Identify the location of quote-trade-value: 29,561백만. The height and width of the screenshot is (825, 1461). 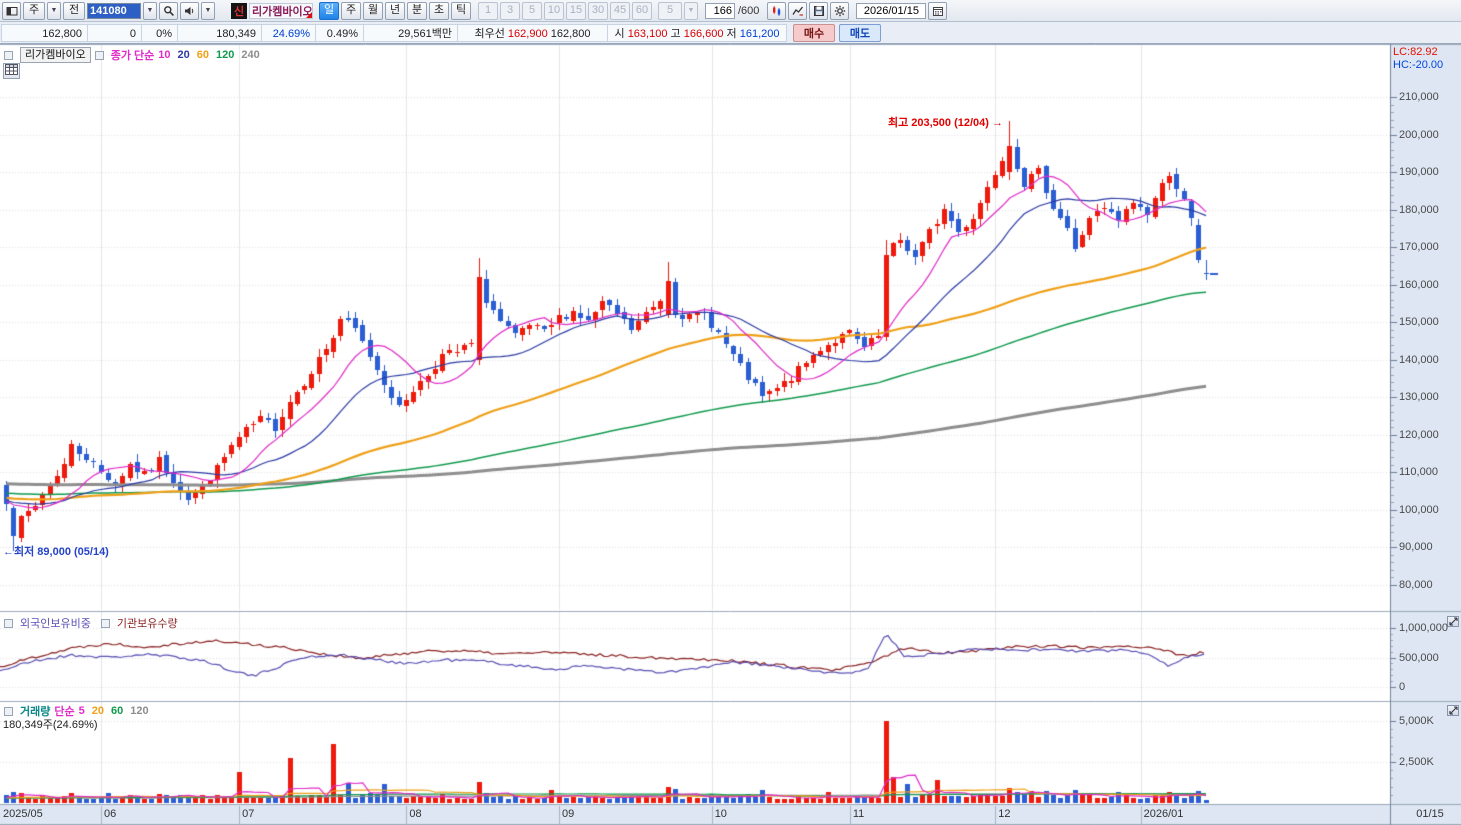
(410, 32).